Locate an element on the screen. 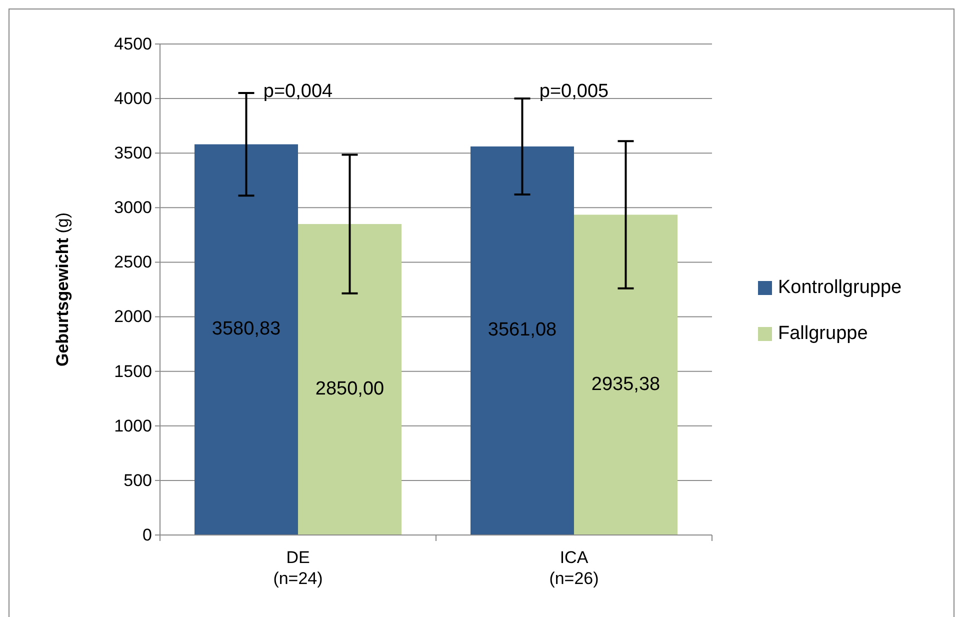 This screenshot has height=617, width=958. y-tick-label: 3500 is located at coordinates (133, 153).